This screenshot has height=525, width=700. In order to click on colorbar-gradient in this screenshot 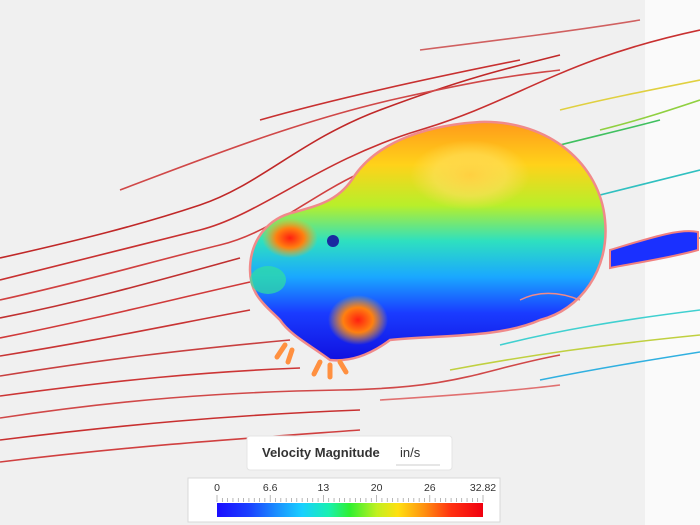, I will do `click(350, 510)`.